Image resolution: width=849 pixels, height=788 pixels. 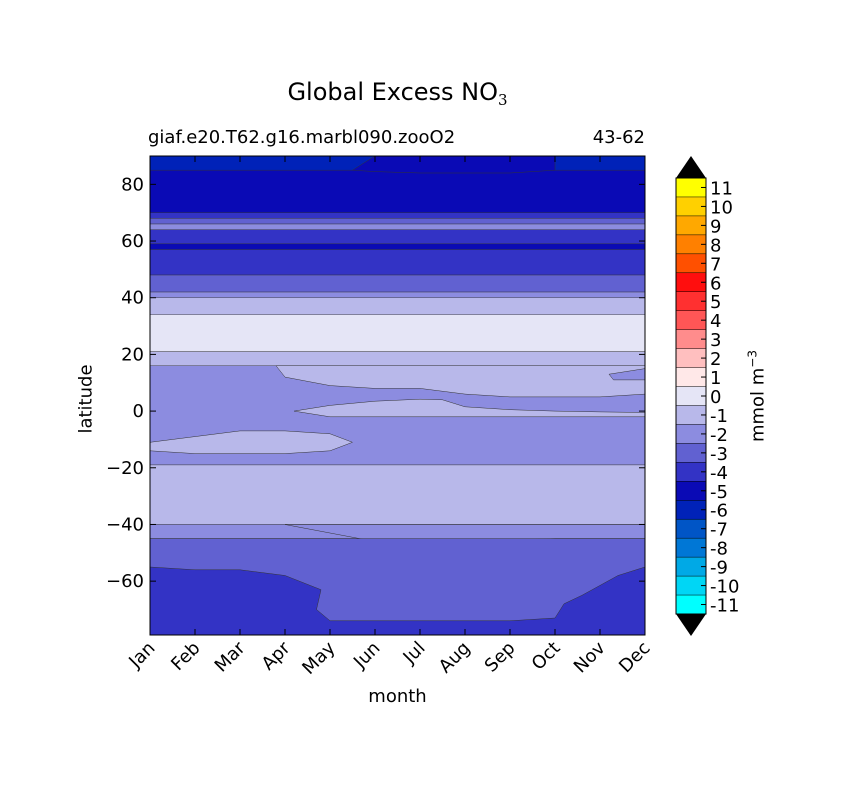 What do you see at coordinates (715, 283) in the screenshot?
I see `colorbar-tick-label: 6` at bounding box center [715, 283].